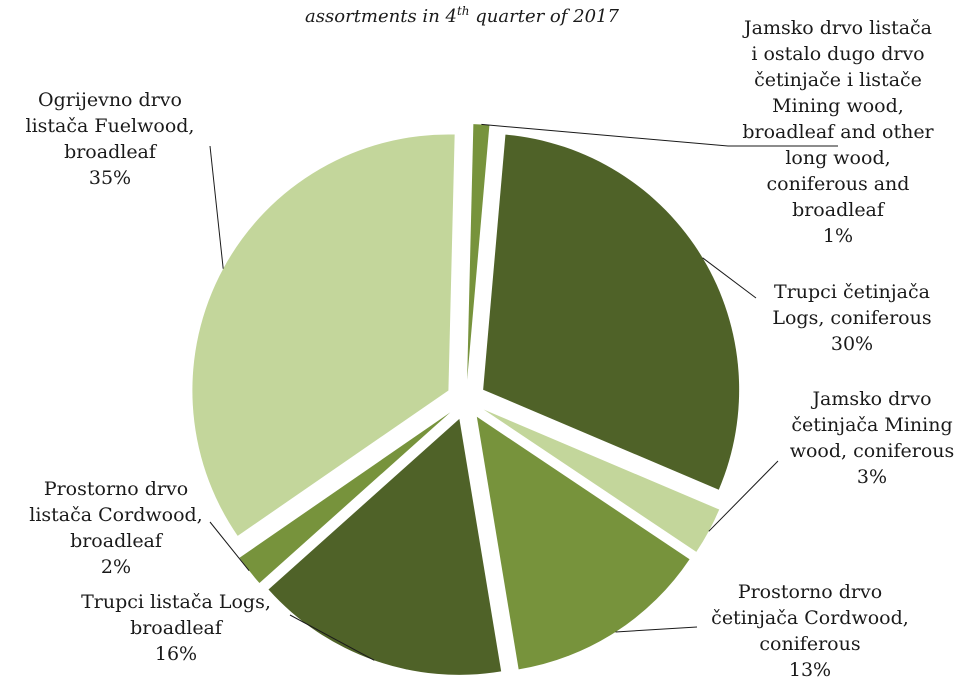 This screenshot has height=687, width=962. Describe the element at coordinates (601, 480) in the screenshot. I see `pie-slice-jamsko-drvo-cetinjaca` at that location.